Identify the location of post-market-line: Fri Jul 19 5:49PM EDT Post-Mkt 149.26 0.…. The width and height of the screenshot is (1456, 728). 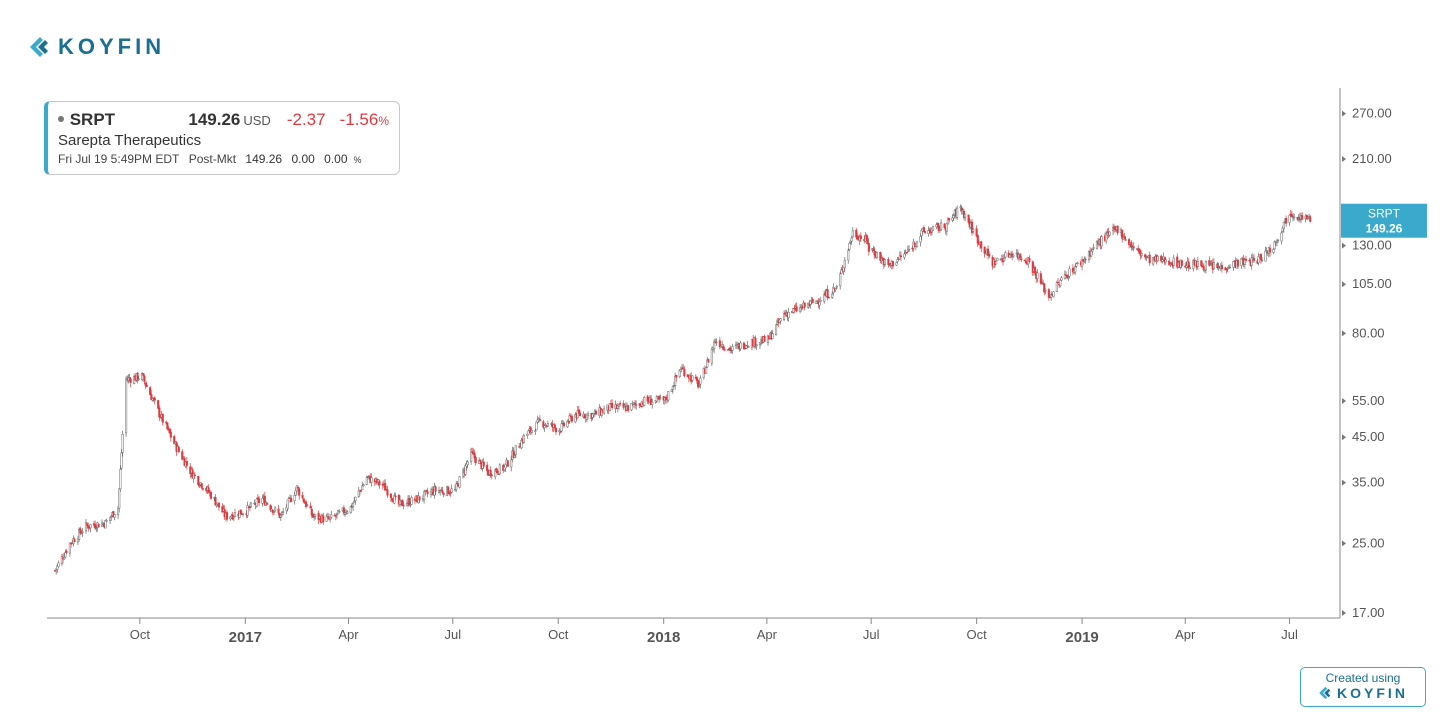
(223, 159).